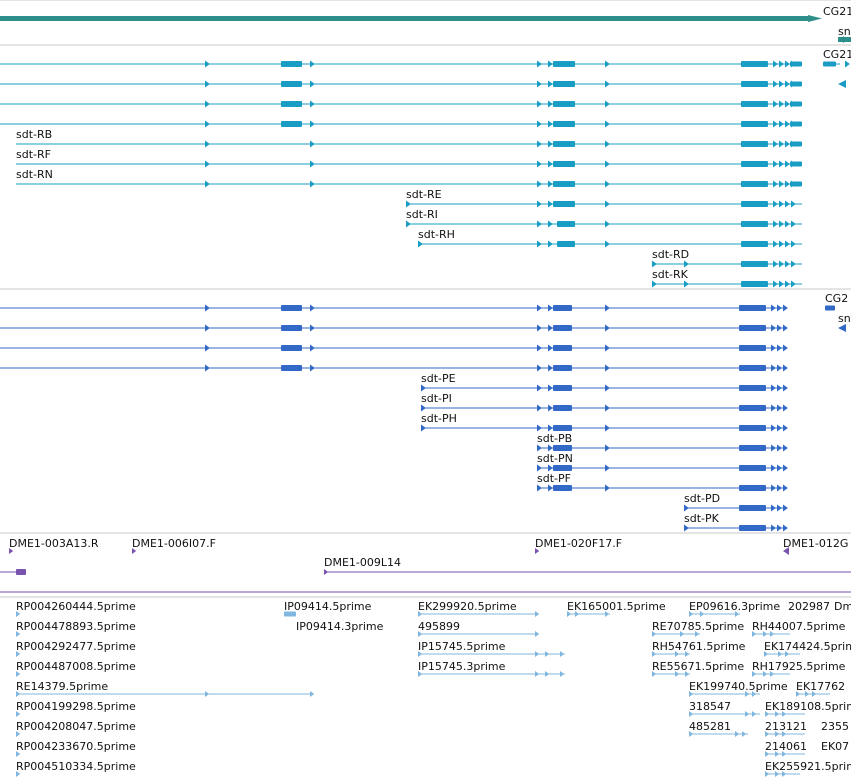  What do you see at coordinates (555, 438) in the screenshot?
I see `protein-label-sdt-pb: sdt-PB` at bounding box center [555, 438].